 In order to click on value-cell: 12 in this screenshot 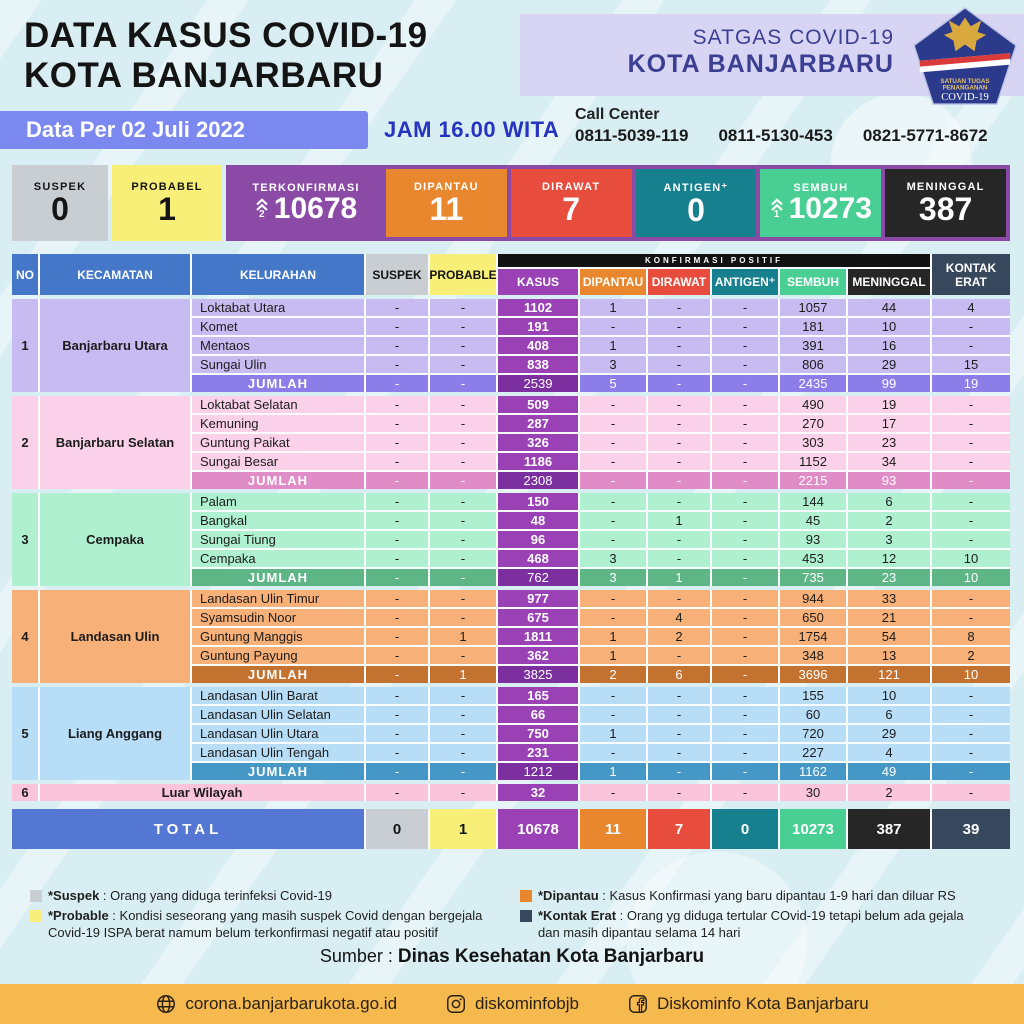, I will do `click(889, 558)`.